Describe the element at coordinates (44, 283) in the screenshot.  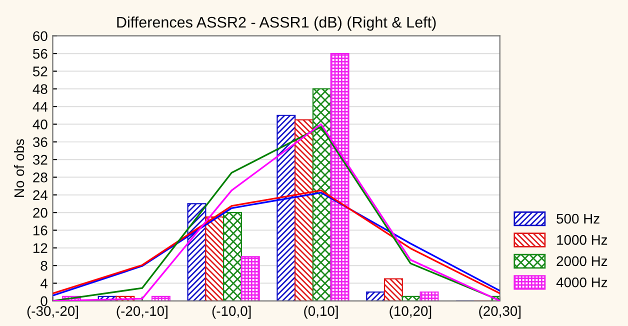
I see `y-tick-label: 4` at that location.